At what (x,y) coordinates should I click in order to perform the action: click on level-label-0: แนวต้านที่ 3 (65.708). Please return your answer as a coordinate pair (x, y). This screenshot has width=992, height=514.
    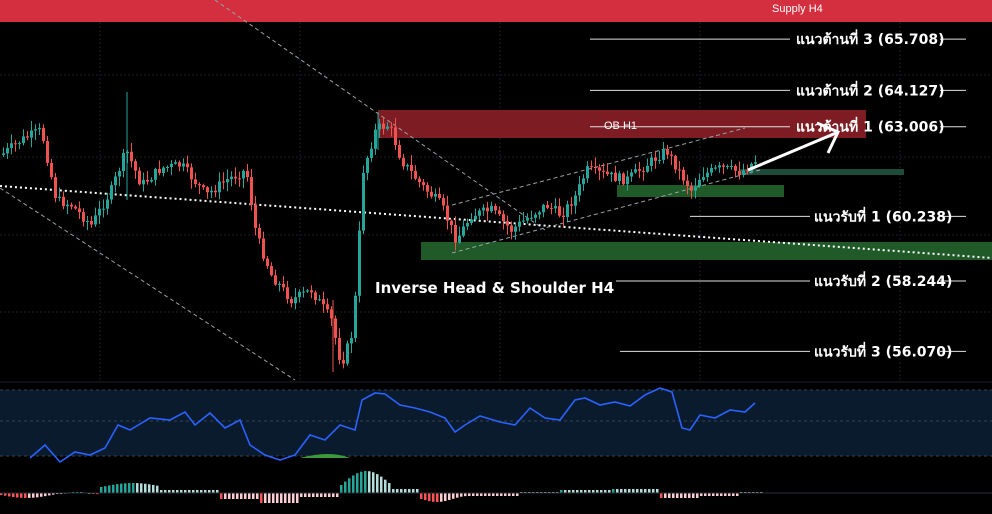
    Looking at the image, I should click on (870, 38).